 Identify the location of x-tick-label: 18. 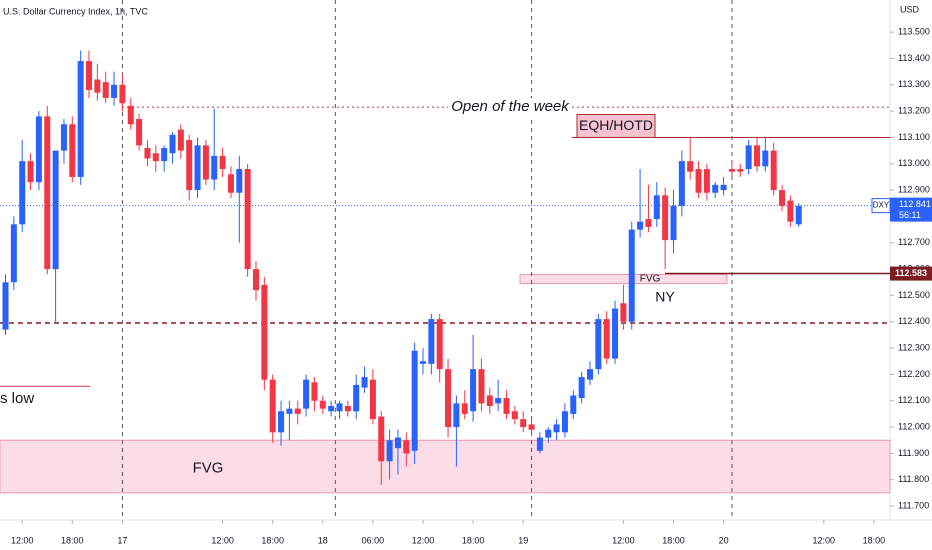
(323, 540).